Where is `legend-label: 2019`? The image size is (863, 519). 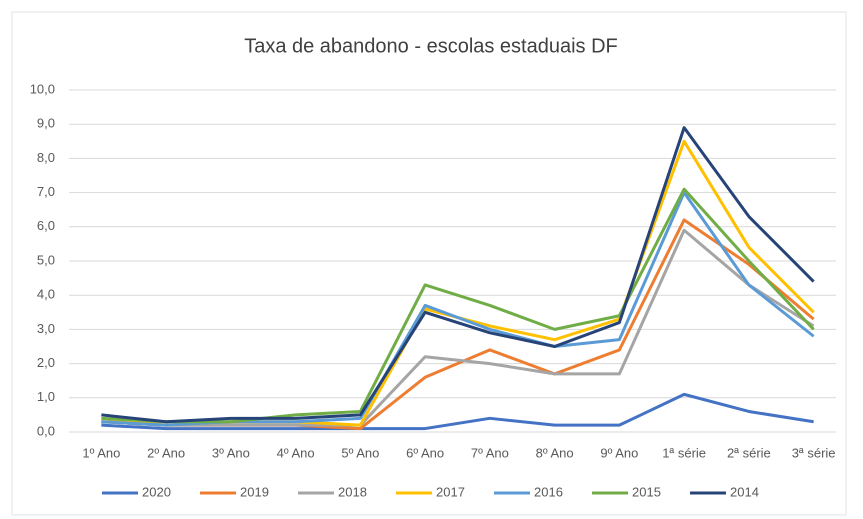 legend-label: 2019 is located at coordinates (254, 491).